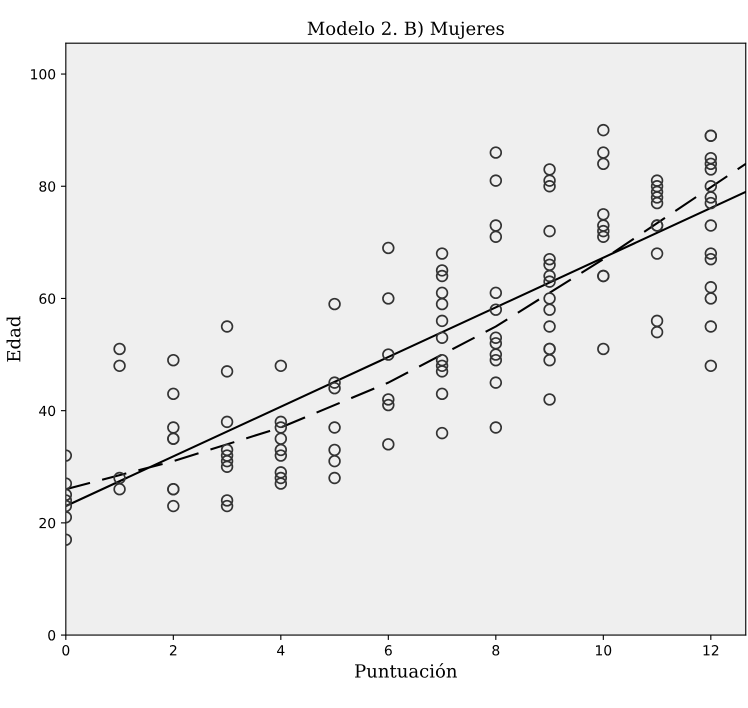  I want to click on y-tick-label: 60, so click(47, 298).